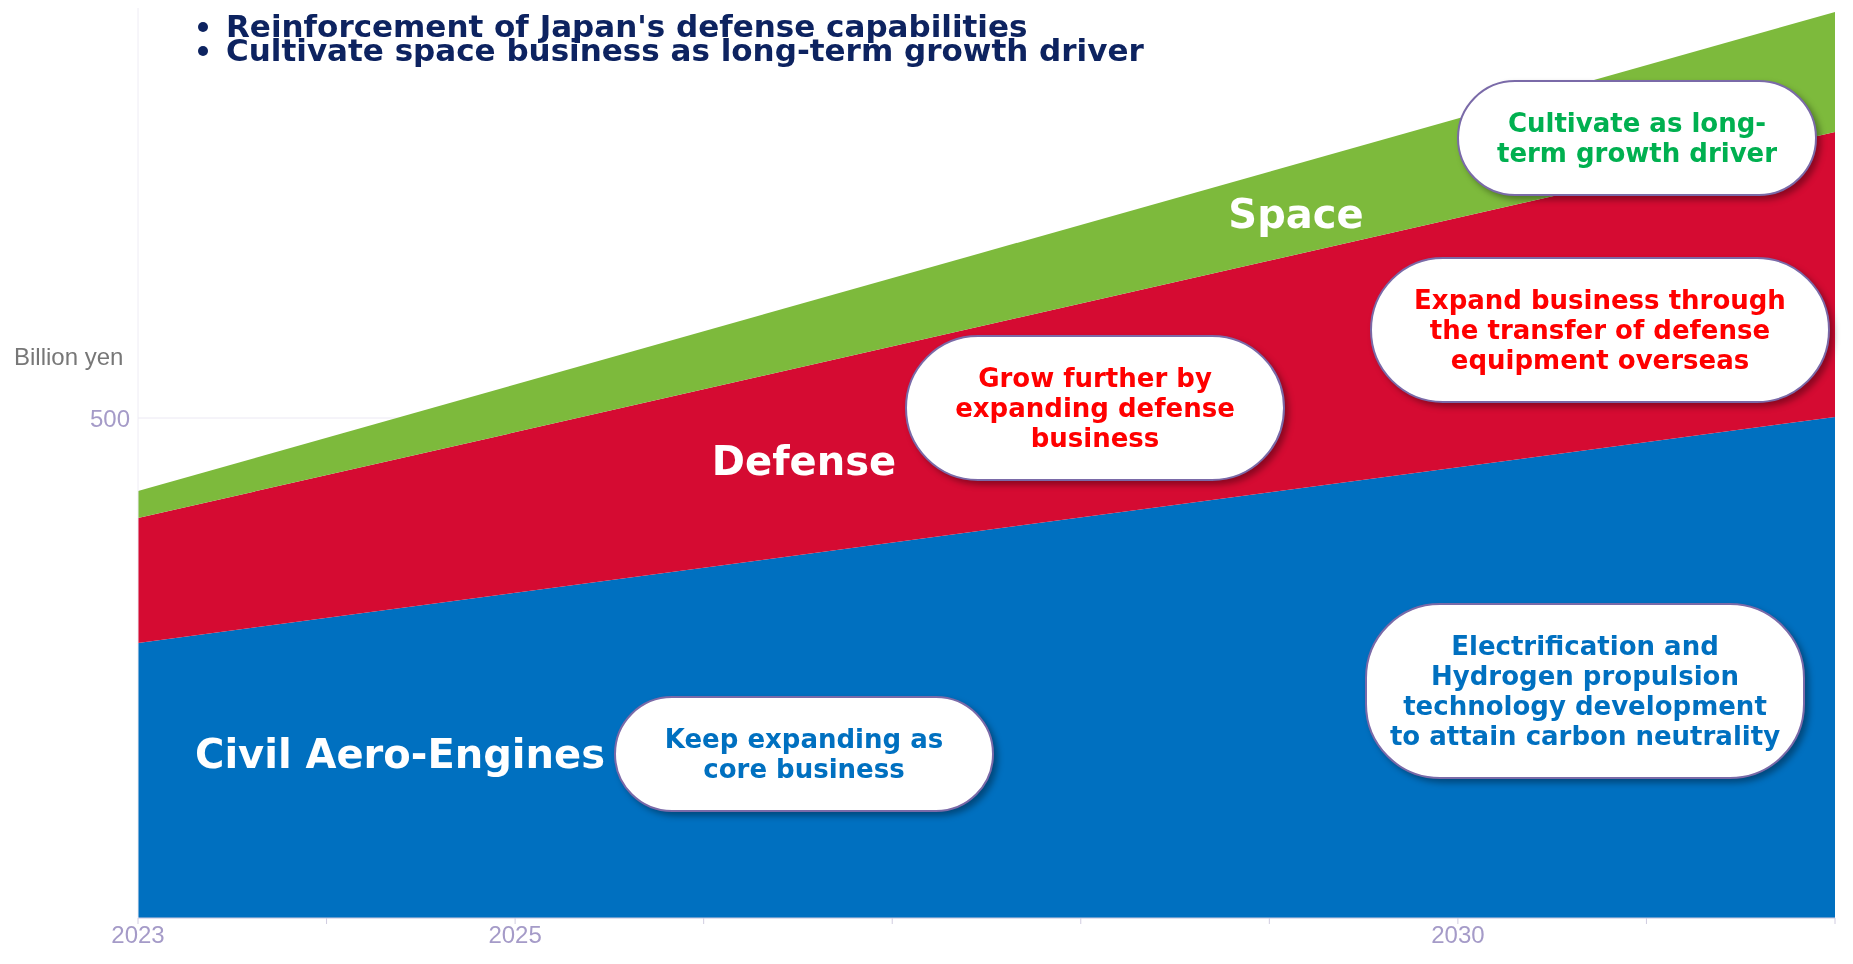 Image resolution: width=1853 pixels, height=964 pixels. Describe the element at coordinates (1637, 138) in the screenshot. I see `callout-box: Cultivate as long-term growth driver` at that location.